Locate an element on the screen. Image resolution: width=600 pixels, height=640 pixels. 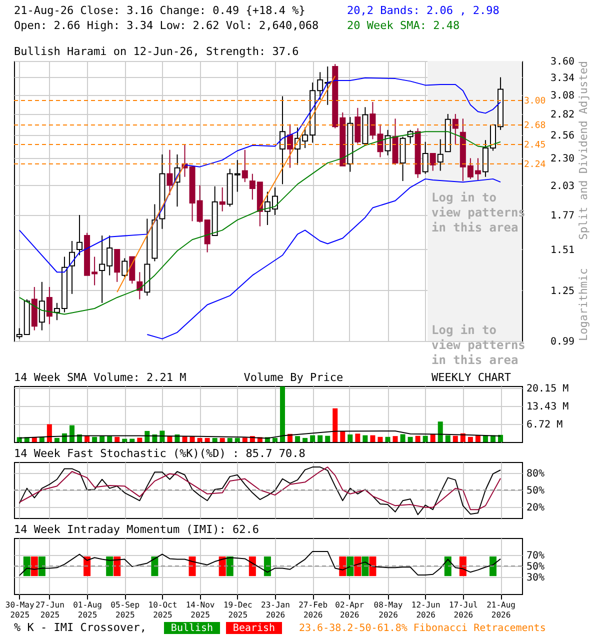
x-tick-label: 10-Oct 2025 is located at coordinates (163, 610).